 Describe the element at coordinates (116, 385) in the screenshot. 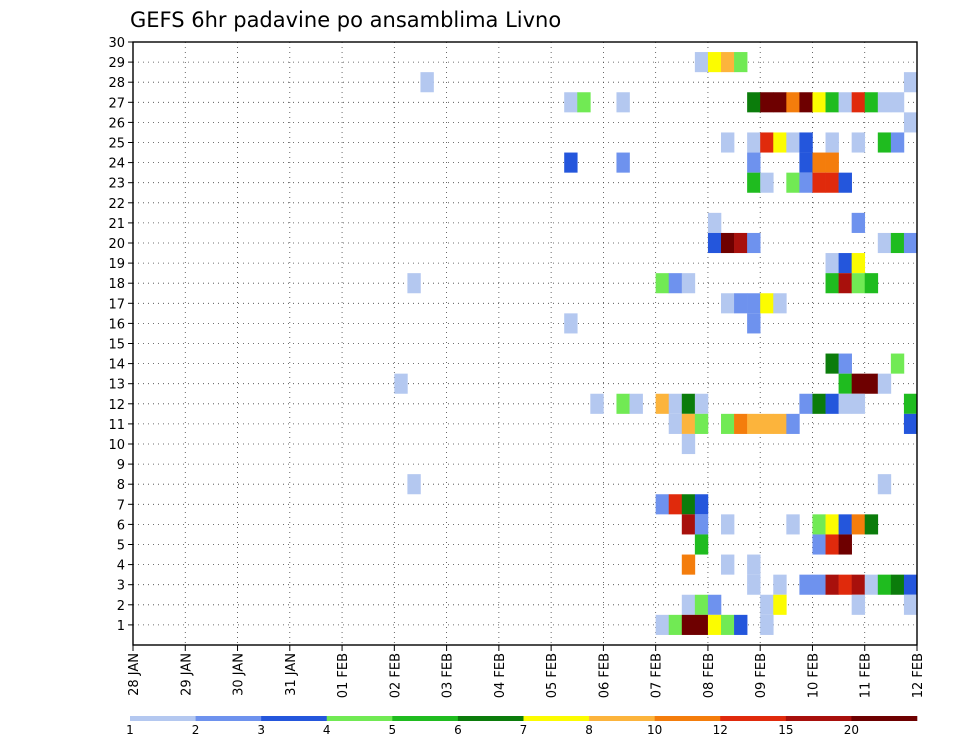

I see `y-tick-label: 13` at that location.